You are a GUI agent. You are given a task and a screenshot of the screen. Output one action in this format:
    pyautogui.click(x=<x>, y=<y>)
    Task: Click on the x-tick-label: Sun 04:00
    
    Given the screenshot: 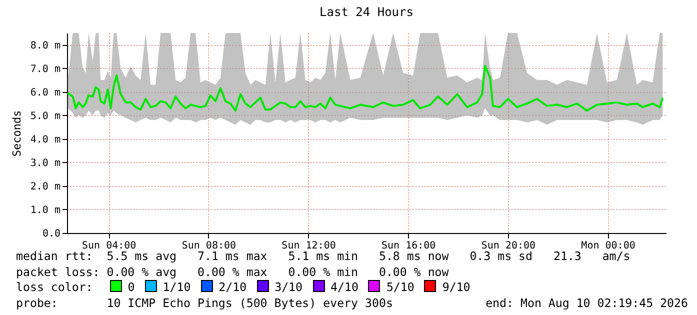 What is the action you would take?
    pyautogui.click(x=109, y=246)
    